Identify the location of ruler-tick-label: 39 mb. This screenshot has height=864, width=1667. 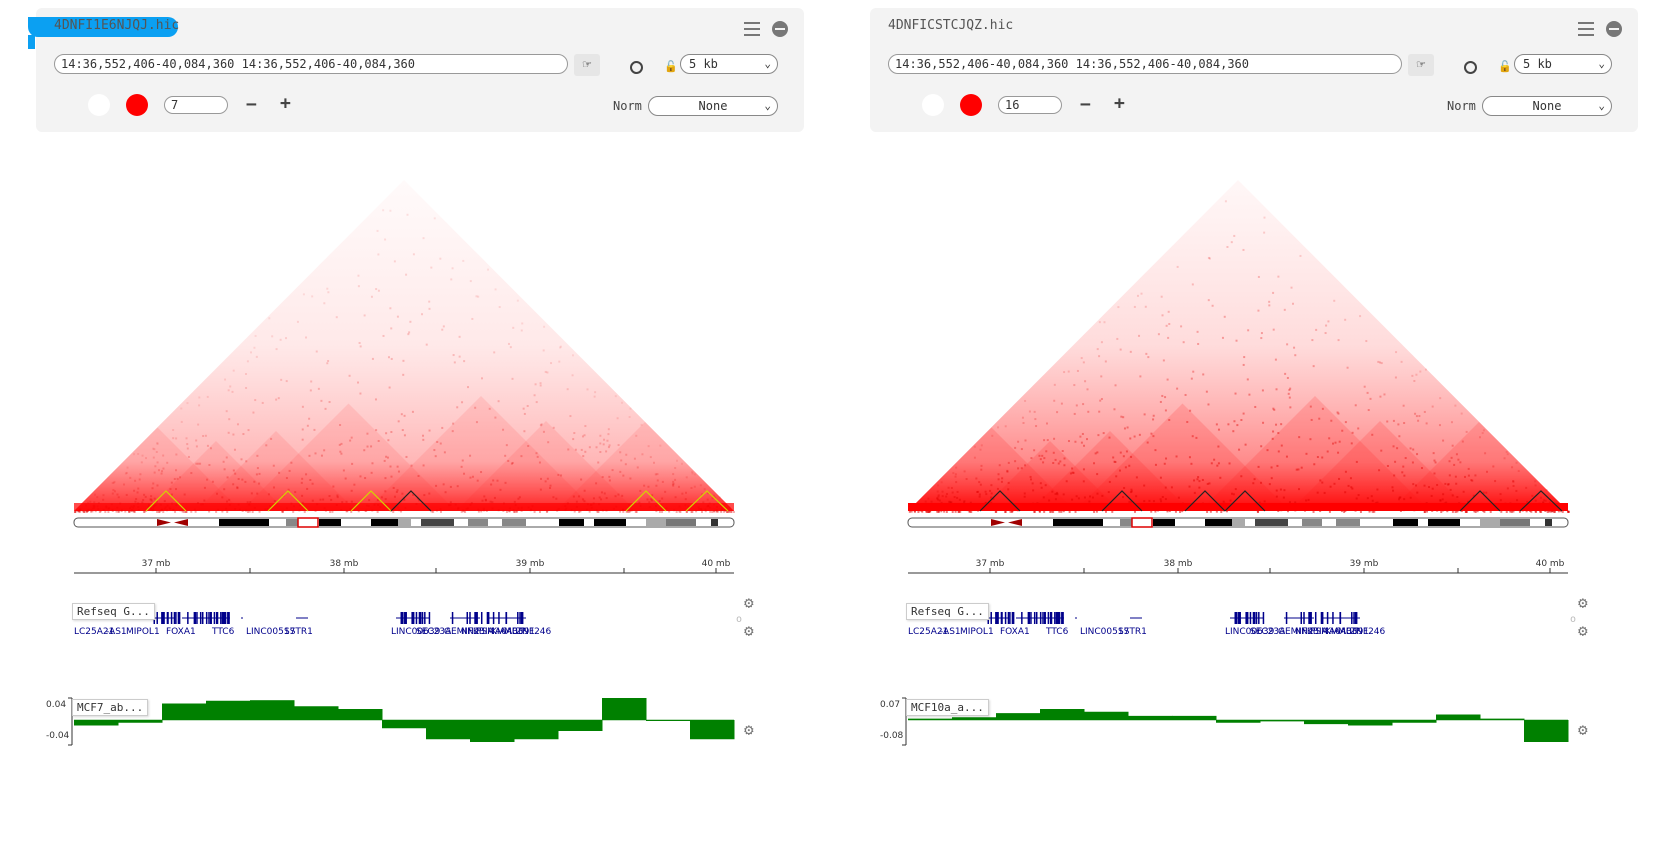
(530, 564).